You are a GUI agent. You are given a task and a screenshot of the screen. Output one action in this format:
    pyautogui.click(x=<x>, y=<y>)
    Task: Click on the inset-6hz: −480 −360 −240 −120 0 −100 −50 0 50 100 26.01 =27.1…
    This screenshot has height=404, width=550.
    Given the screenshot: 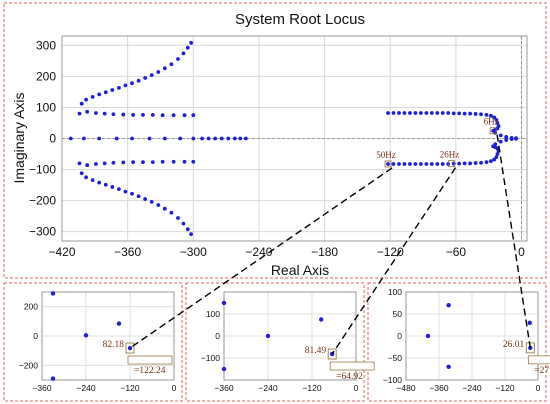 What is the action you would take?
    pyautogui.click(x=466, y=340)
    